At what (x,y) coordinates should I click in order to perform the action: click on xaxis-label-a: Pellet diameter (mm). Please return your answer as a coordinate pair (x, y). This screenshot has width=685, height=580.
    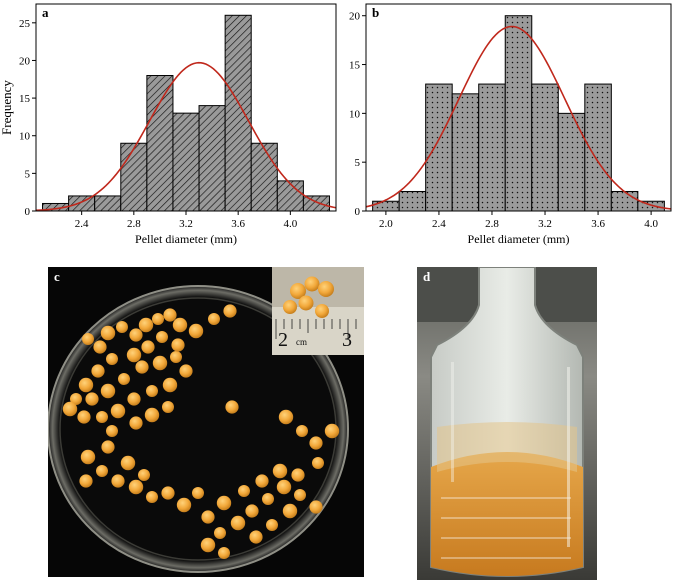
    Looking at the image, I should click on (186, 239).